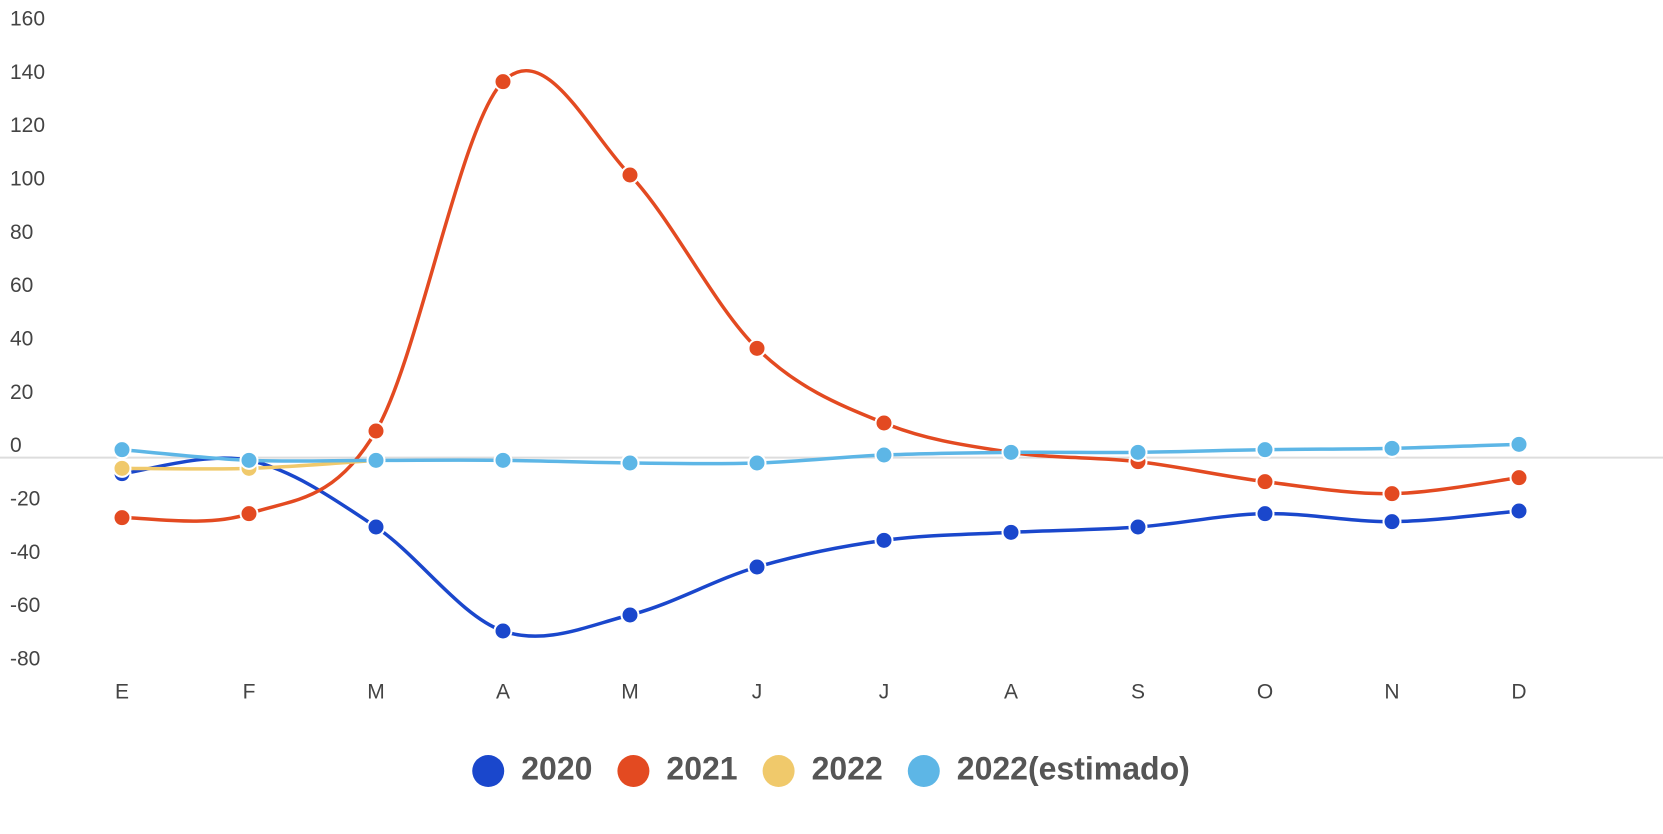 The height and width of the screenshot is (834, 1663). I want to click on y-tick-label: 140, so click(27, 72).